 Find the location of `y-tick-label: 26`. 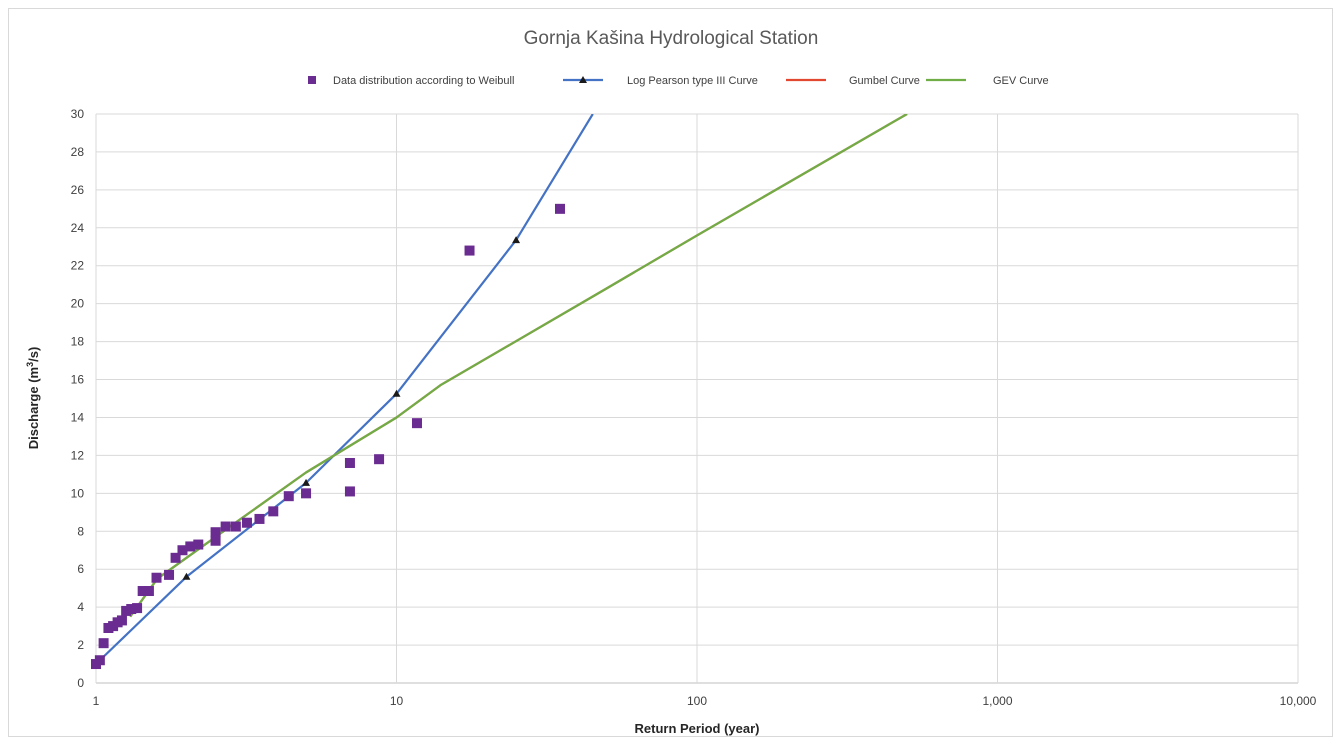

y-tick-label: 26 is located at coordinates (78, 190).